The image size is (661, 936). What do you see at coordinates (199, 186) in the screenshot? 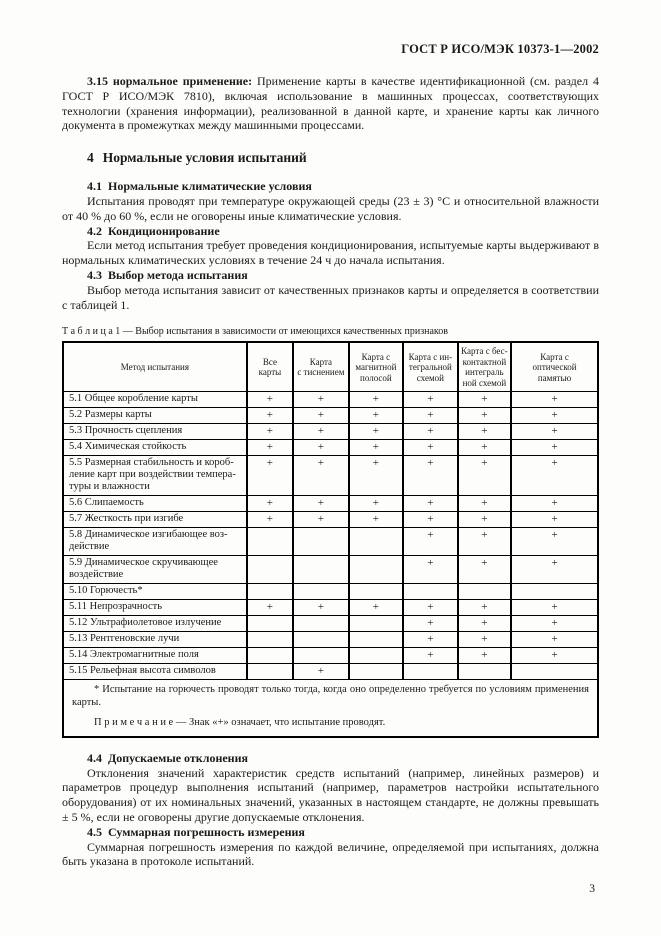
I see `subsection-4-1-heading: 4.1 Нормальные климатические условия` at bounding box center [199, 186].